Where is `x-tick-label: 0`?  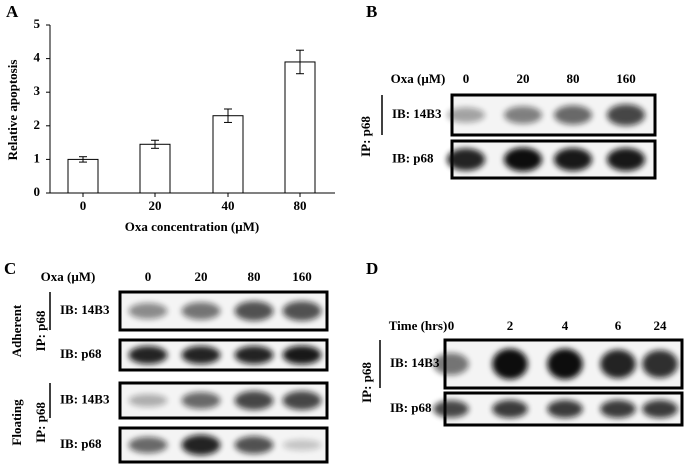 x-tick-label: 0 is located at coordinates (83, 205).